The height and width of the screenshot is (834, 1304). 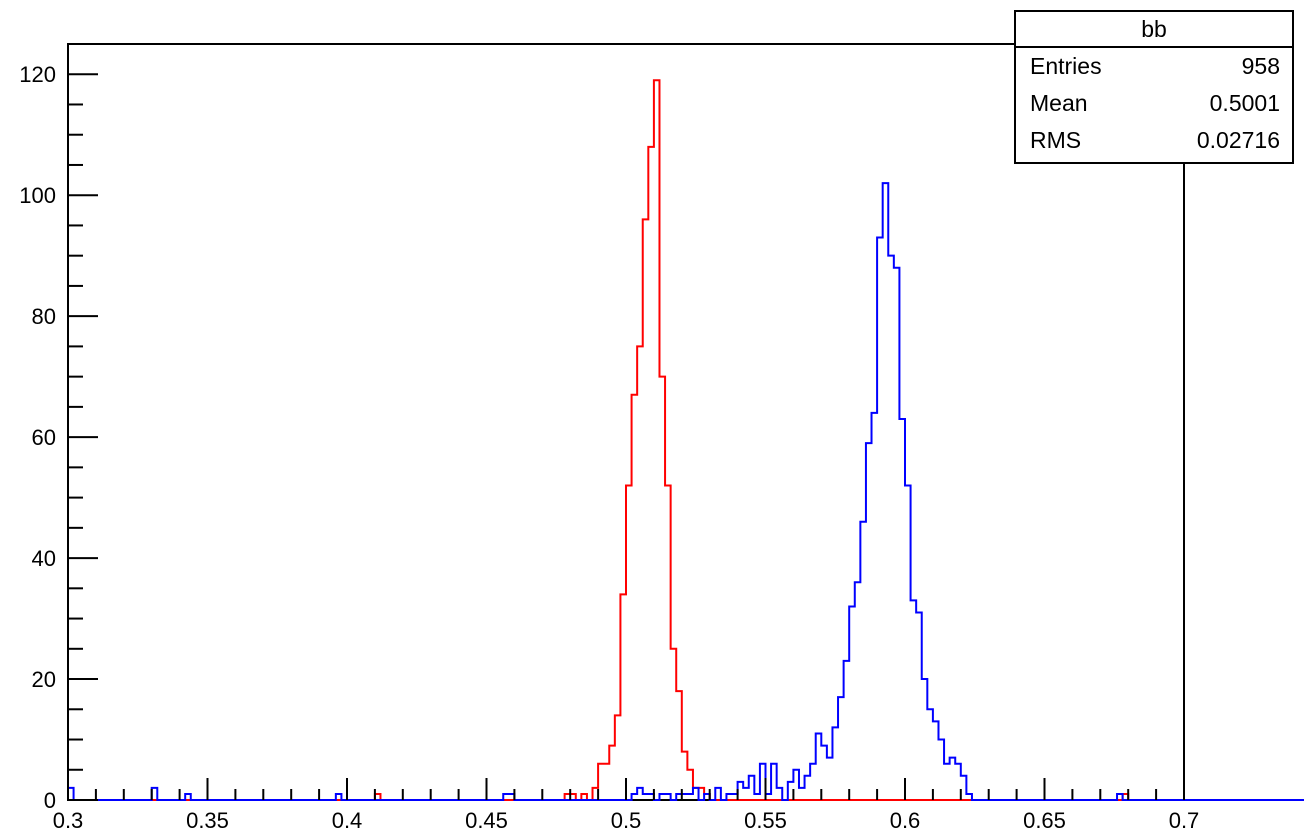 I want to click on x-tick-label: 0.45, so click(x=486, y=820).